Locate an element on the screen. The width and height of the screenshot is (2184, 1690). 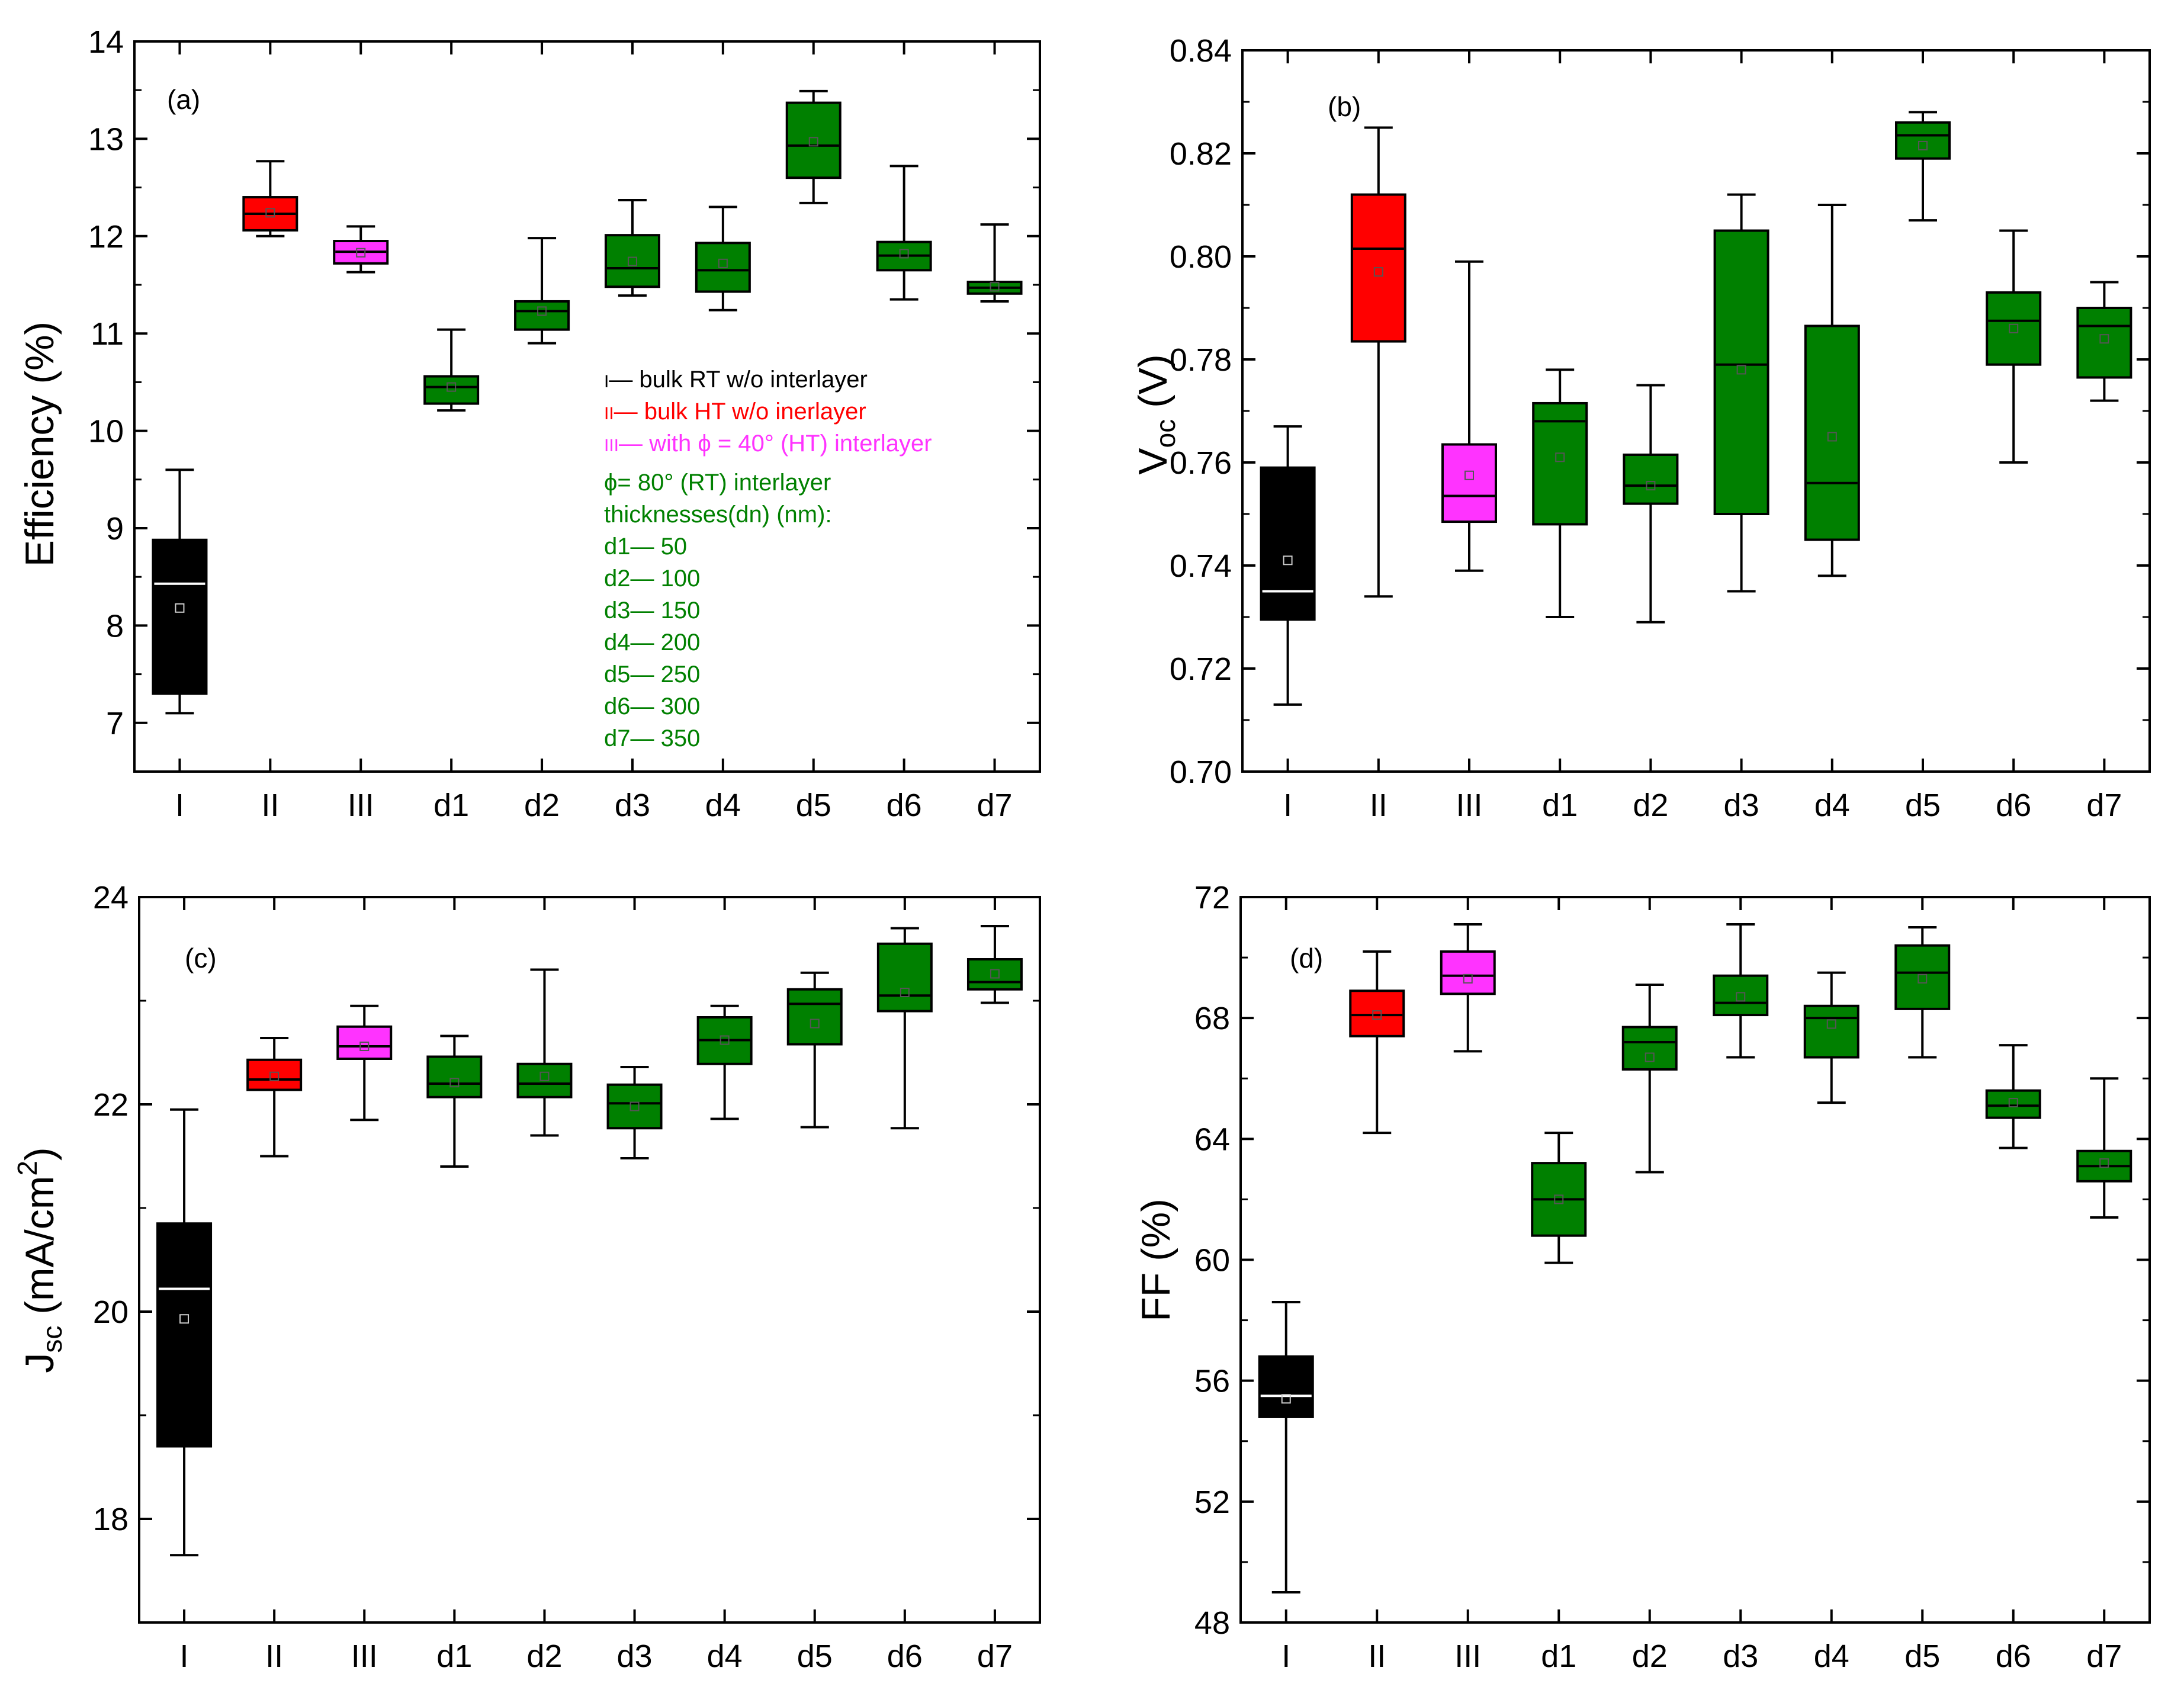
panel-a-box-d3 is located at coordinates (632, 247).